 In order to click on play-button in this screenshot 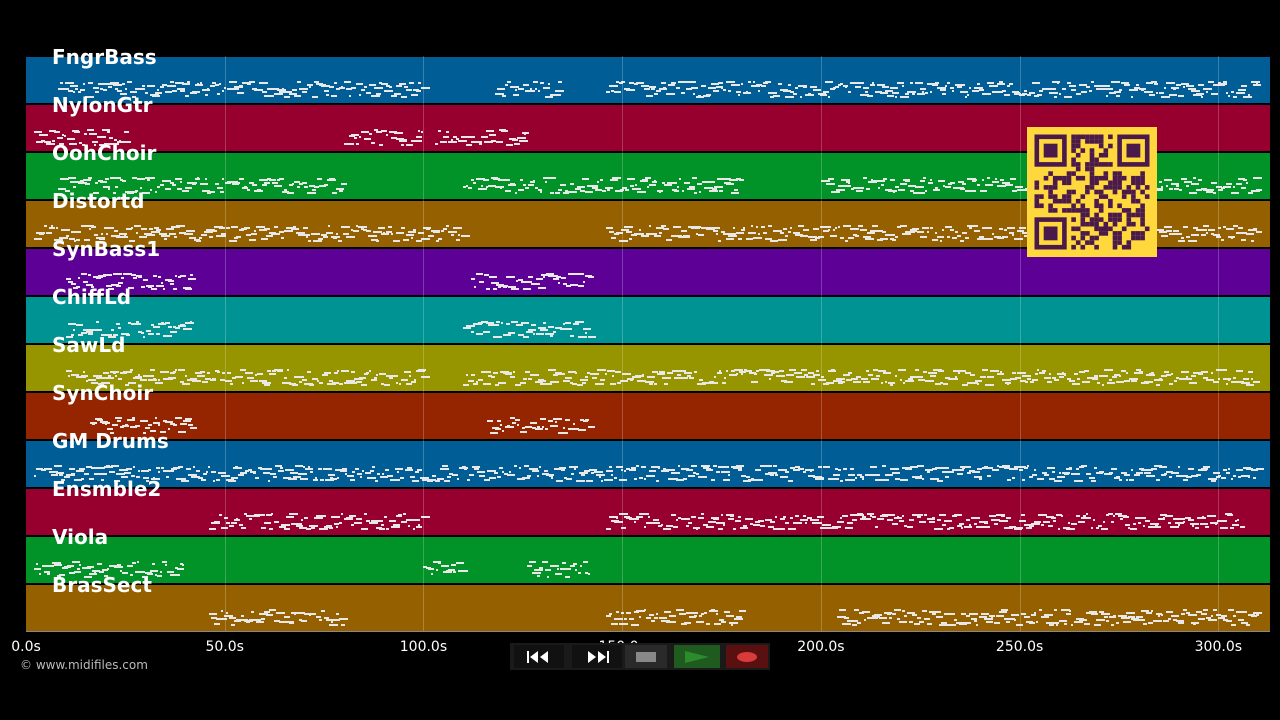, I will do `click(697, 656)`.